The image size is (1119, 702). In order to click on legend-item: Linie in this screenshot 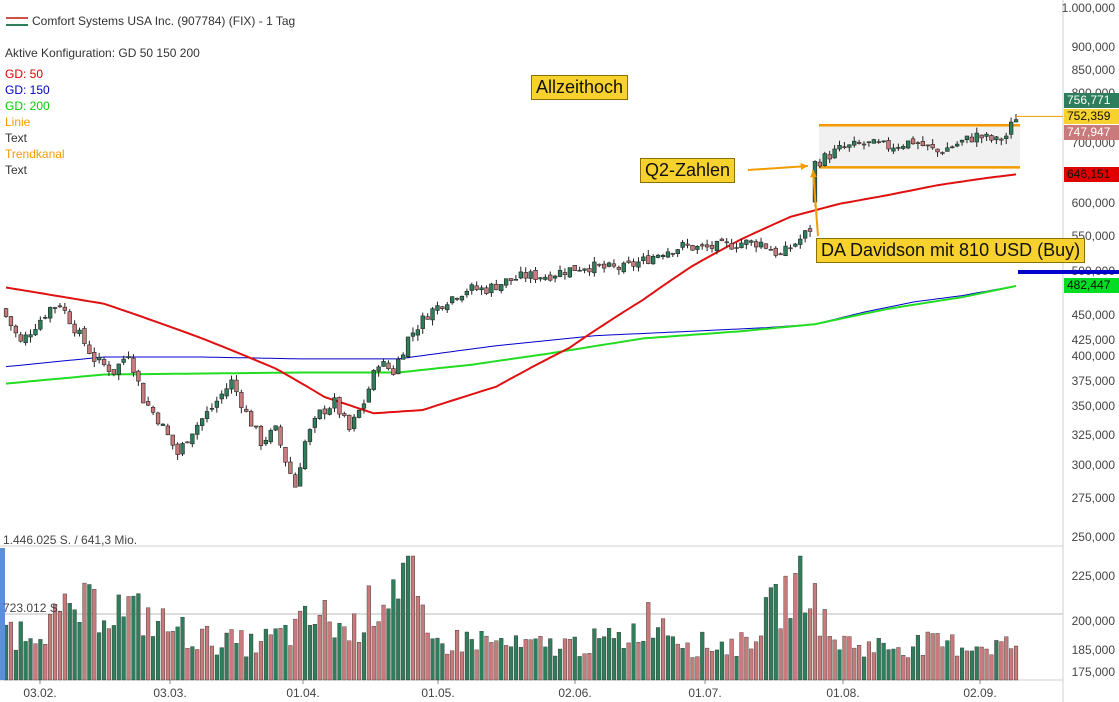, I will do `click(18, 122)`.